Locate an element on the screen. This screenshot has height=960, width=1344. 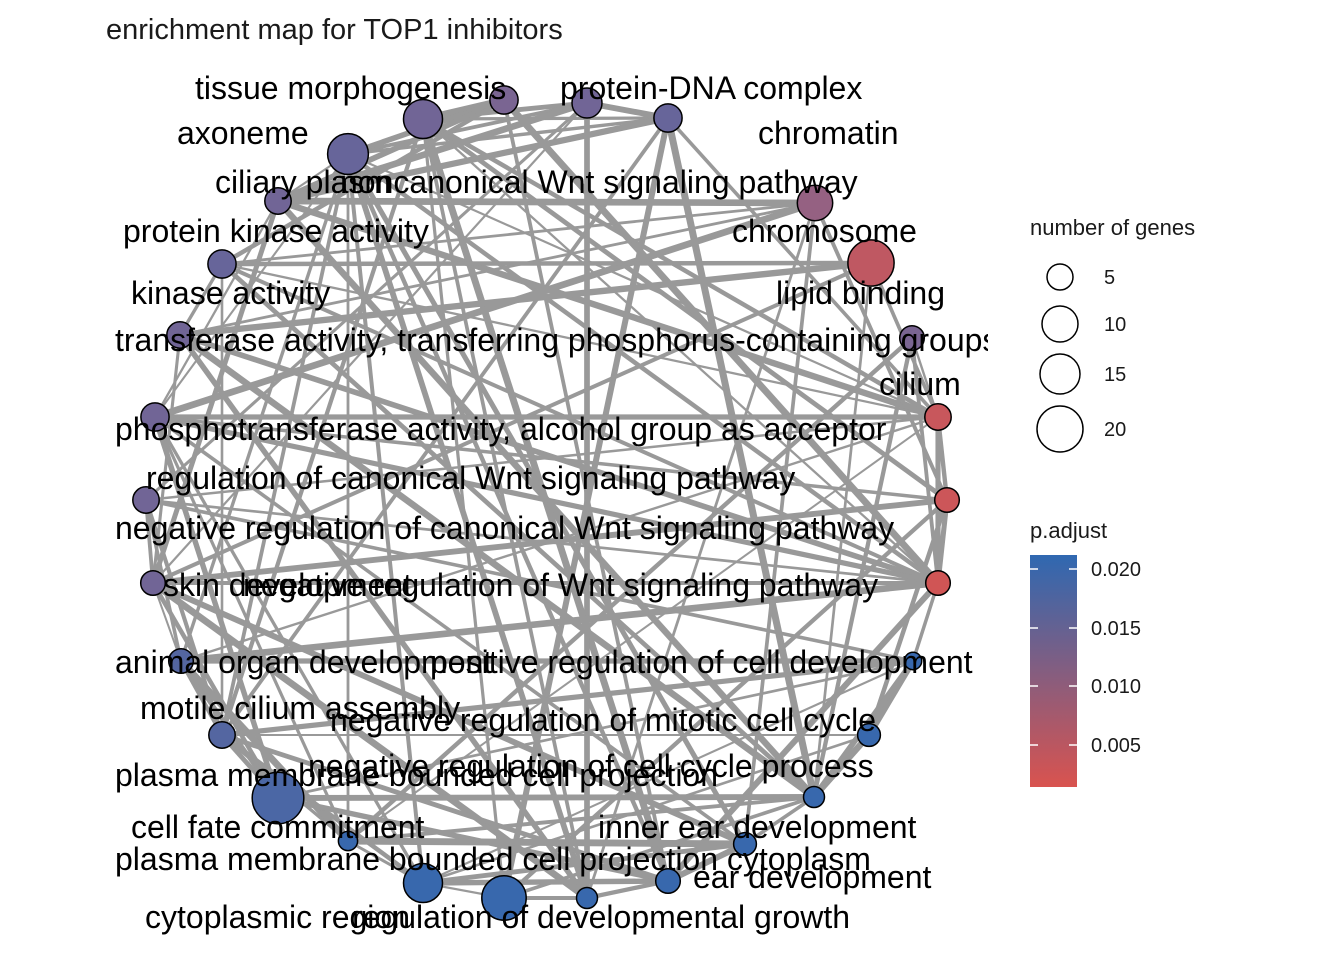
node-label-28: regulation of developmental growth is located at coordinates (601, 917).